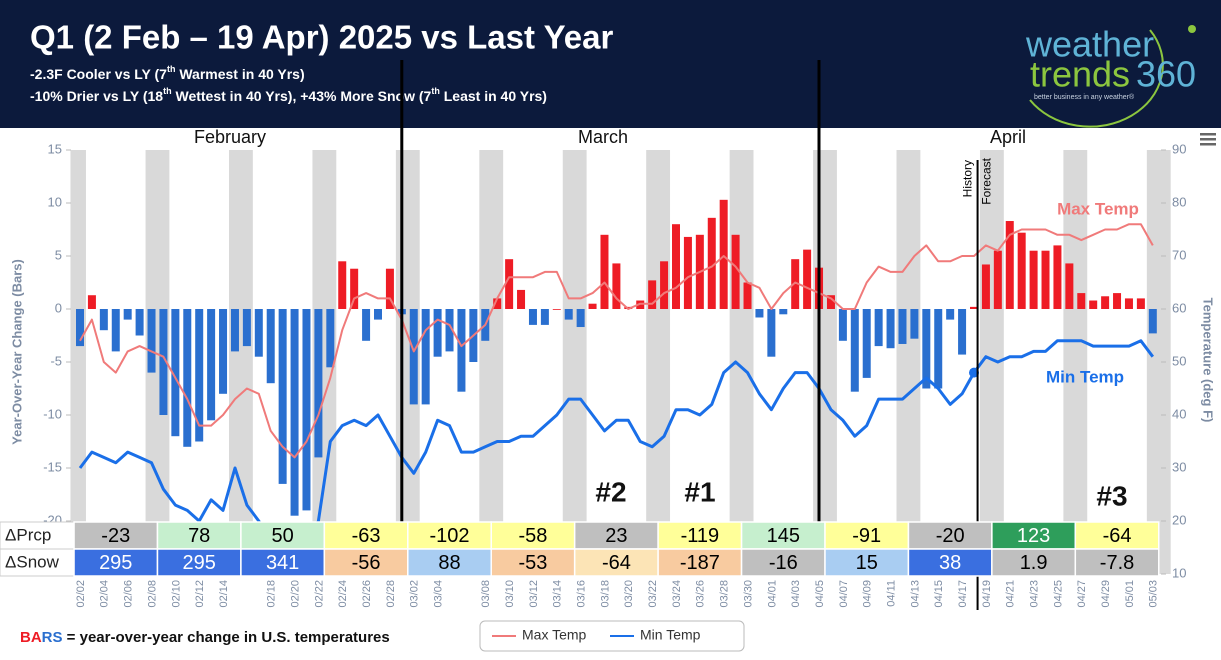  Describe the element at coordinates (1035, 594) in the screenshot. I see `x-tick-label: 04/23` at that location.